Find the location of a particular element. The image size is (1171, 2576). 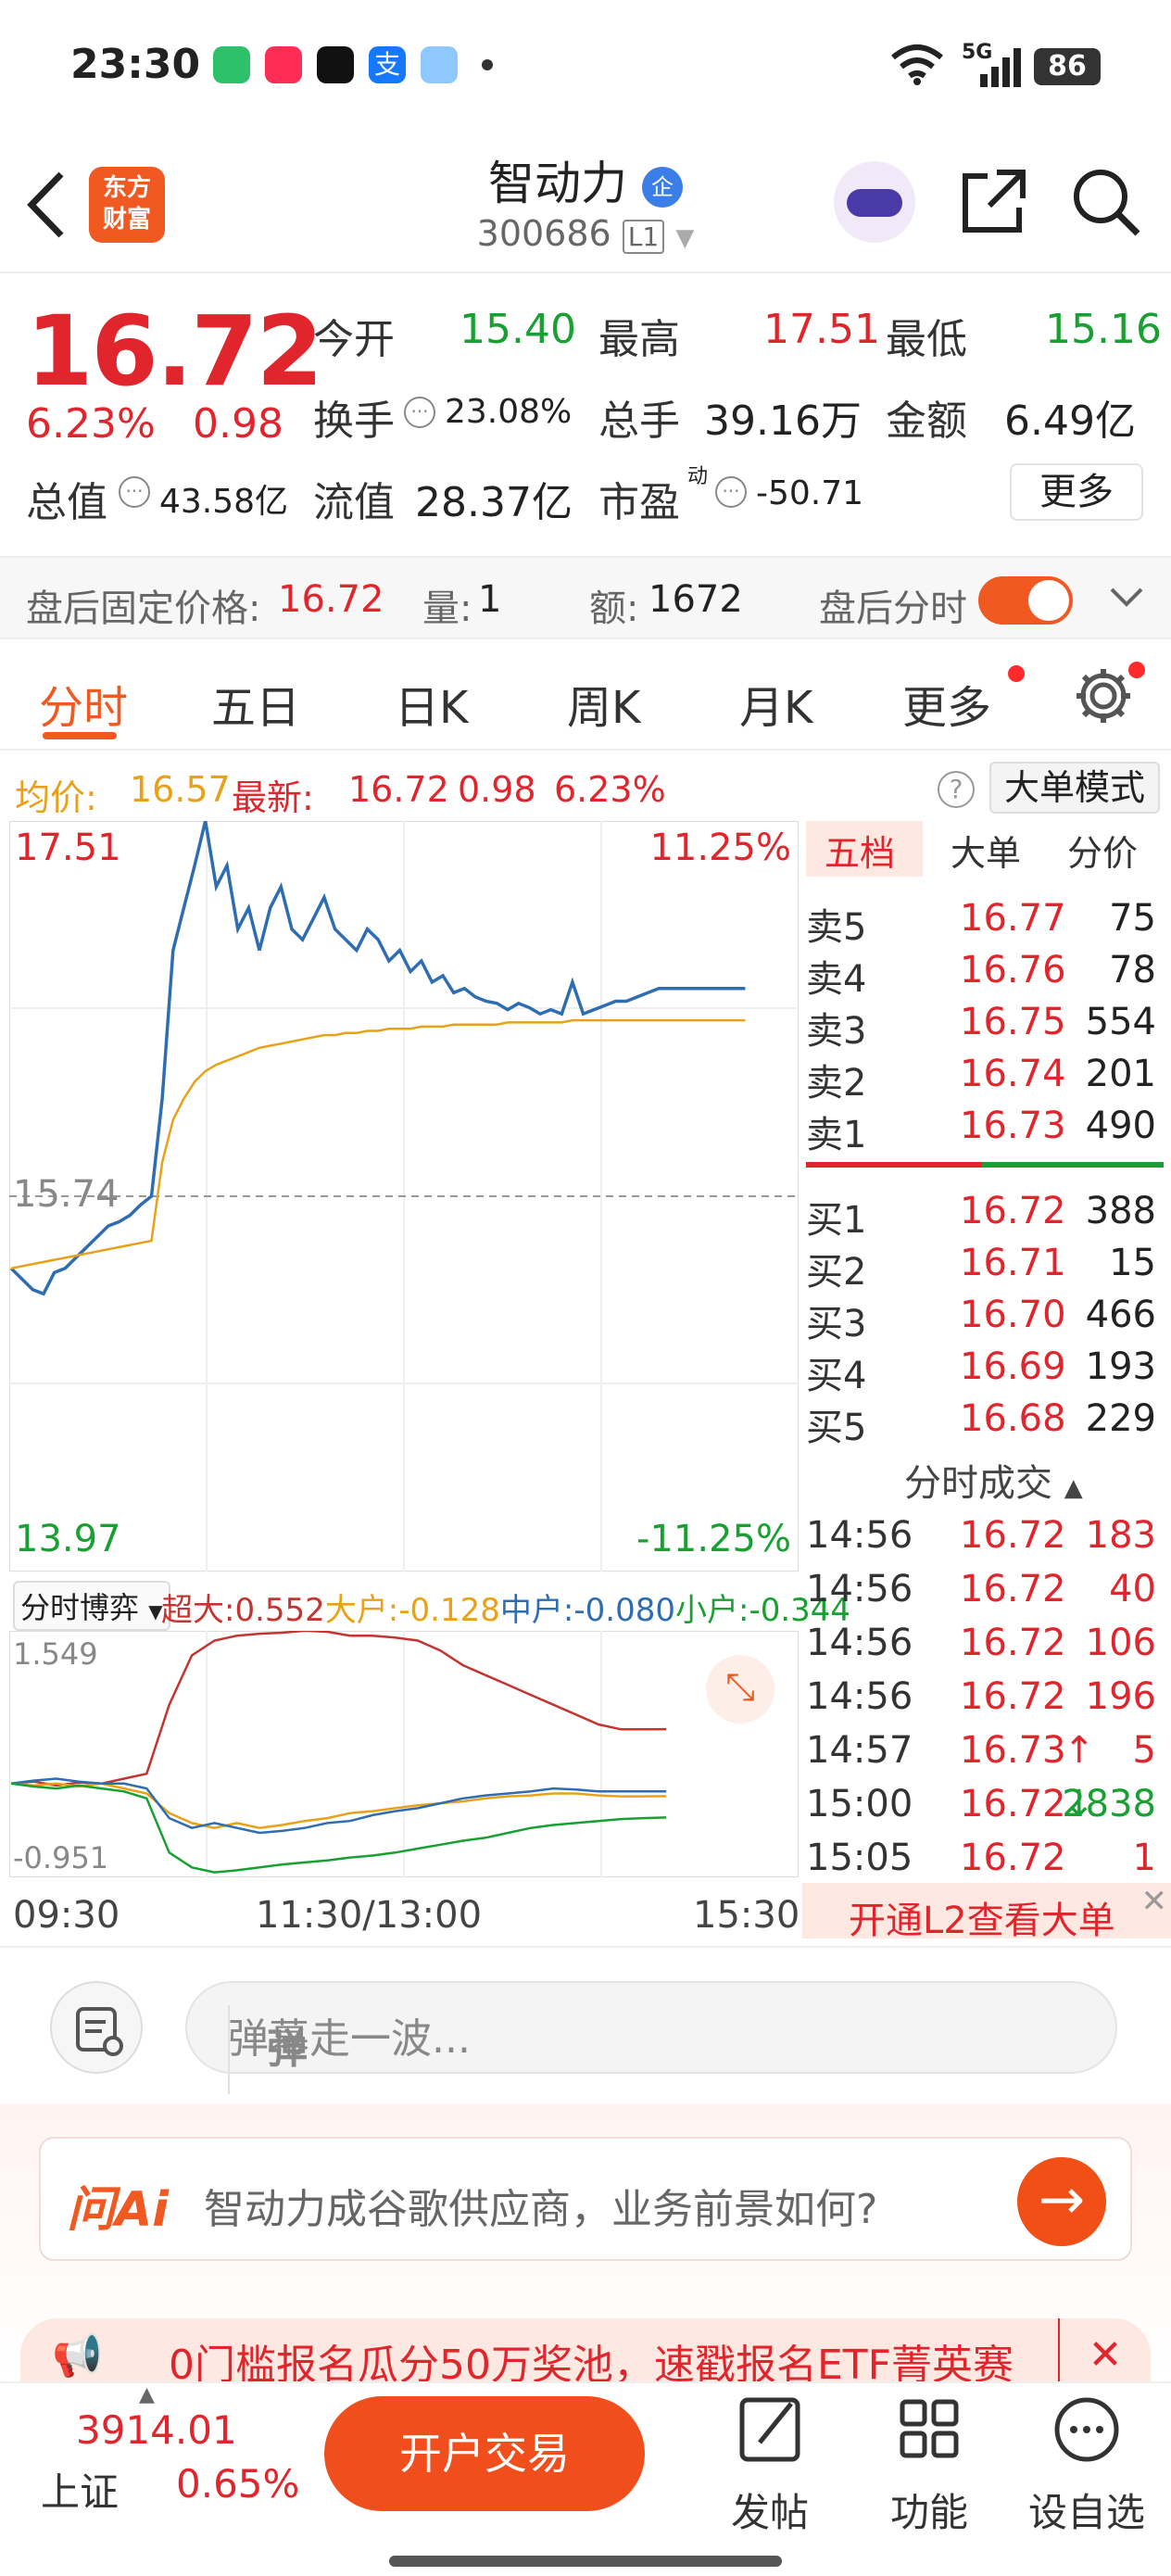

nav-functions-label: 功能 is located at coordinates (929, 2512).